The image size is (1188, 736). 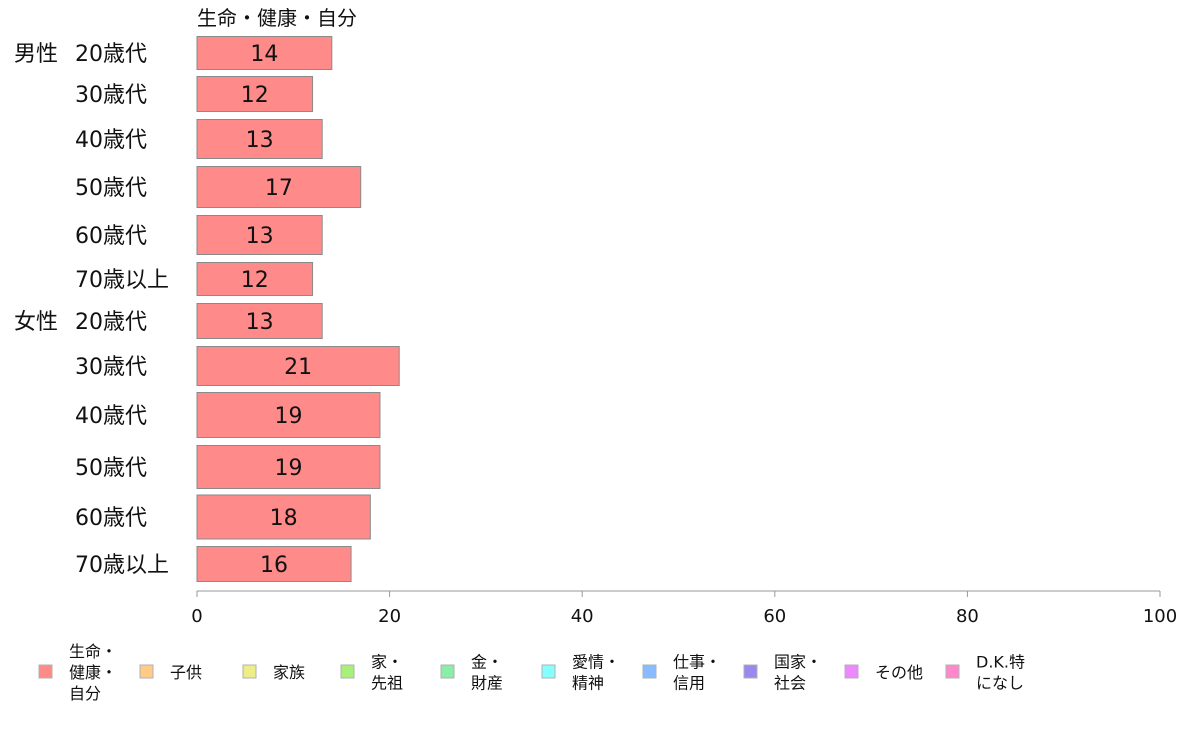 What do you see at coordinates (596, 662) in the screenshot?
I see `legend-label: 愛情・` at bounding box center [596, 662].